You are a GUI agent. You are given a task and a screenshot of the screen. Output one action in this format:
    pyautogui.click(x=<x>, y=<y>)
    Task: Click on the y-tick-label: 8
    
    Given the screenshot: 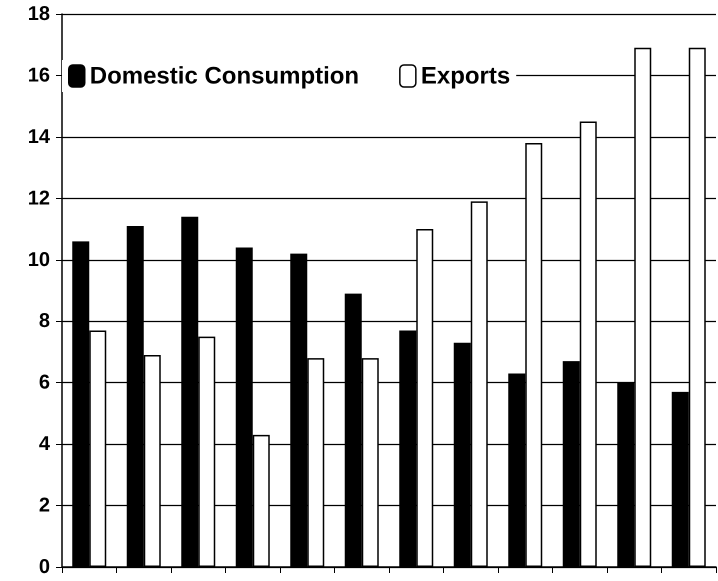 What is the action you would take?
    pyautogui.click(x=44, y=321)
    